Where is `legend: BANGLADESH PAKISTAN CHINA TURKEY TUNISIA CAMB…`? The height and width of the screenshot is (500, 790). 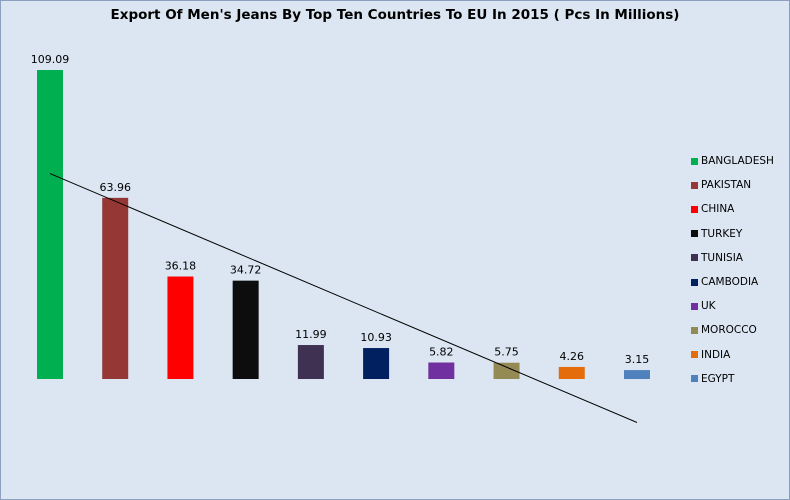
legend: BANGLADESH PAKISTAN CHINA TURKEY TUNISIA CAMB… is located at coordinates (738, 270).